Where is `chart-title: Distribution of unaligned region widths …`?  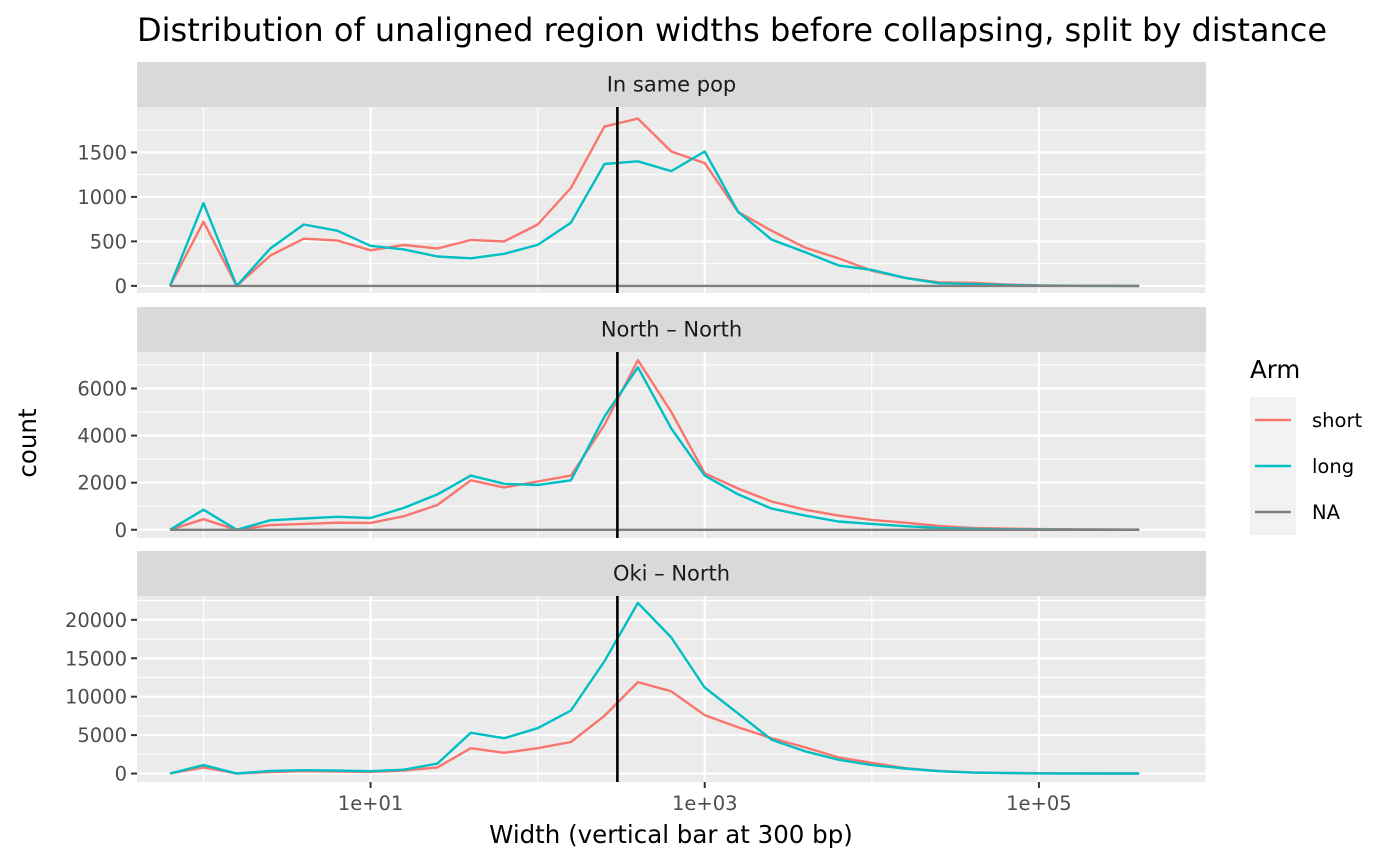
chart-title: Distribution of unaligned region widths … is located at coordinates (732, 30).